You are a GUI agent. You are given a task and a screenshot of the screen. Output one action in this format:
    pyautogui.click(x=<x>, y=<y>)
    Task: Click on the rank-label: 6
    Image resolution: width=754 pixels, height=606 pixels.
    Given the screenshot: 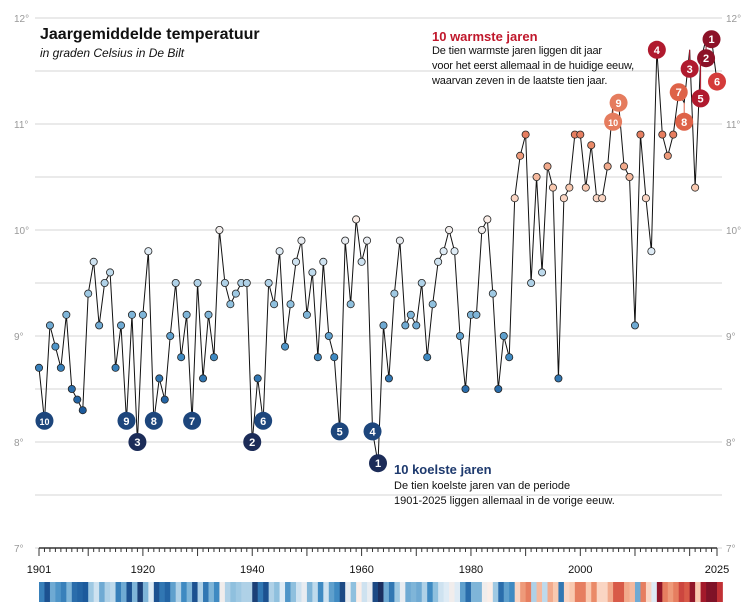 What is the action you would take?
    pyautogui.click(x=717, y=83)
    